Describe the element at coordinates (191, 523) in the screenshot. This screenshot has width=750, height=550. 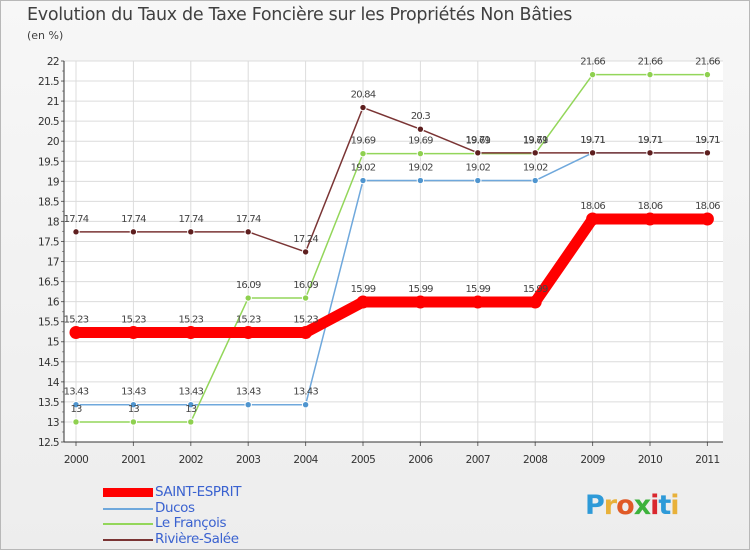
I see `legend-label: Le François` at that location.